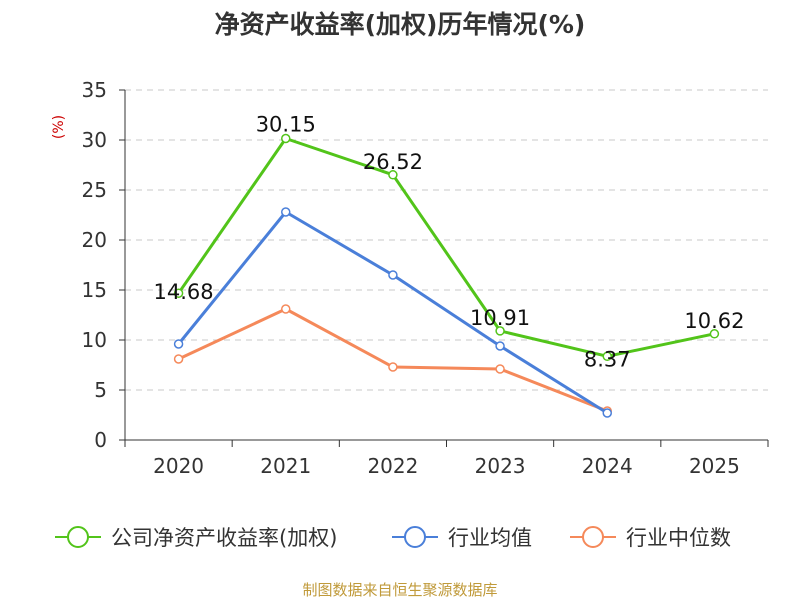 The height and width of the screenshot is (600, 800). I want to click on legend: 公司净资产收益率(加权) 行业均值 行业中位数, so click(393, 538).